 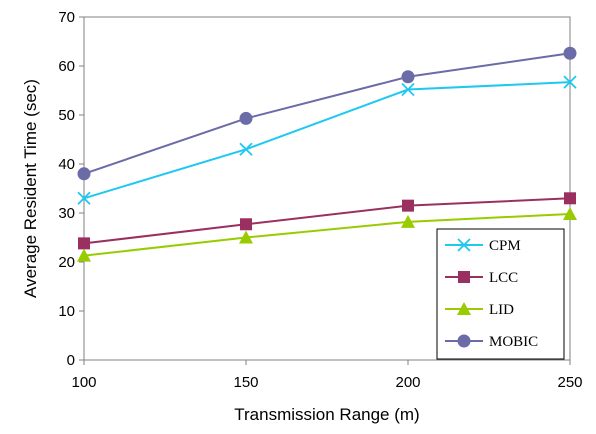 What do you see at coordinates (66, 213) in the screenshot?
I see `y-tick-label: 30` at bounding box center [66, 213].